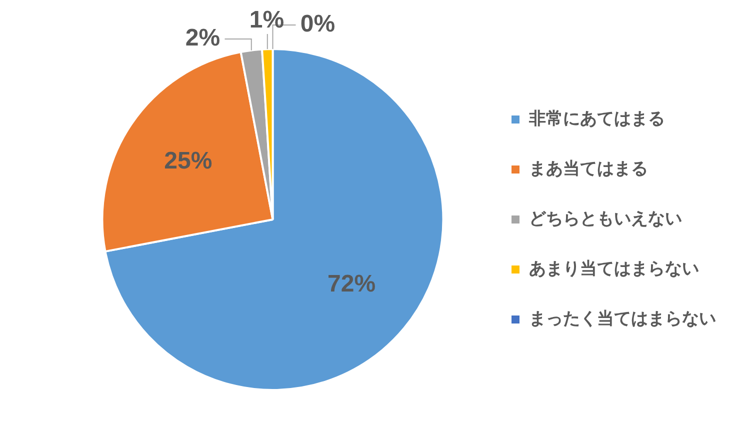 Image resolution: width=754 pixels, height=437 pixels. What do you see at coordinates (202, 38) in the screenshot?
I see `data-label: 2%` at bounding box center [202, 38].